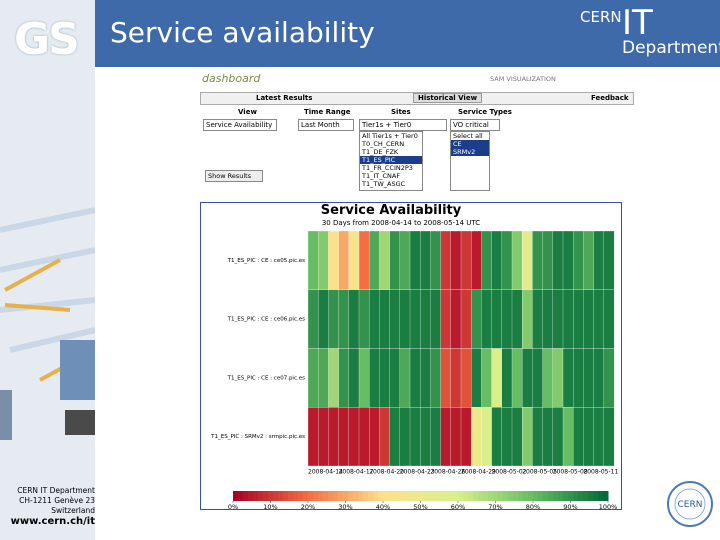 The width and height of the screenshot is (720, 540). What do you see at coordinates (470, 144) in the screenshot?
I see `list-option: CE` at bounding box center [470, 144].